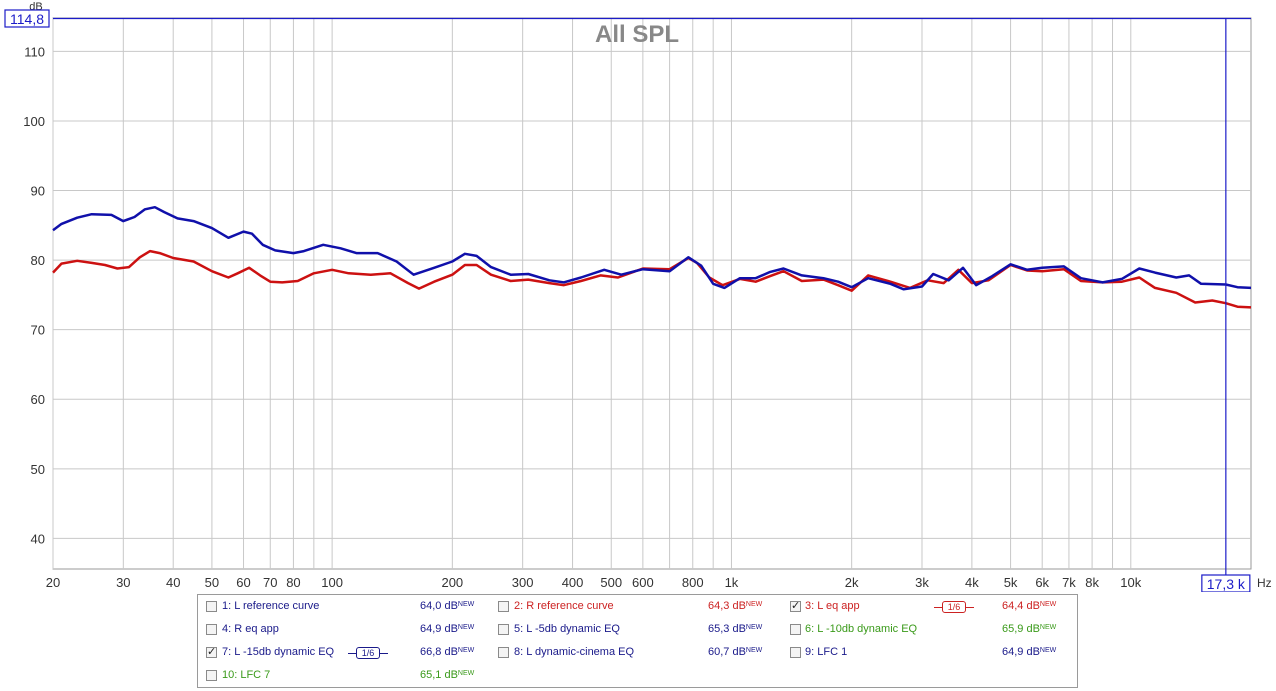 The height and width of the screenshot is (691, 1276). I want to click on y-tick-label: 80, so click(38, 260).